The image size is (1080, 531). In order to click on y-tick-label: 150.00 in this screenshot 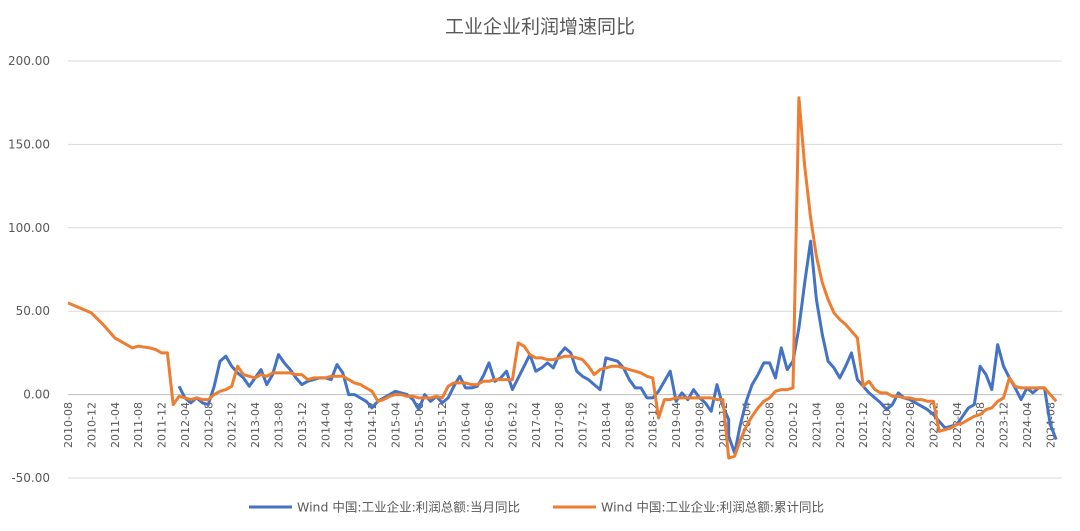, I will do `click(29, 144)`.